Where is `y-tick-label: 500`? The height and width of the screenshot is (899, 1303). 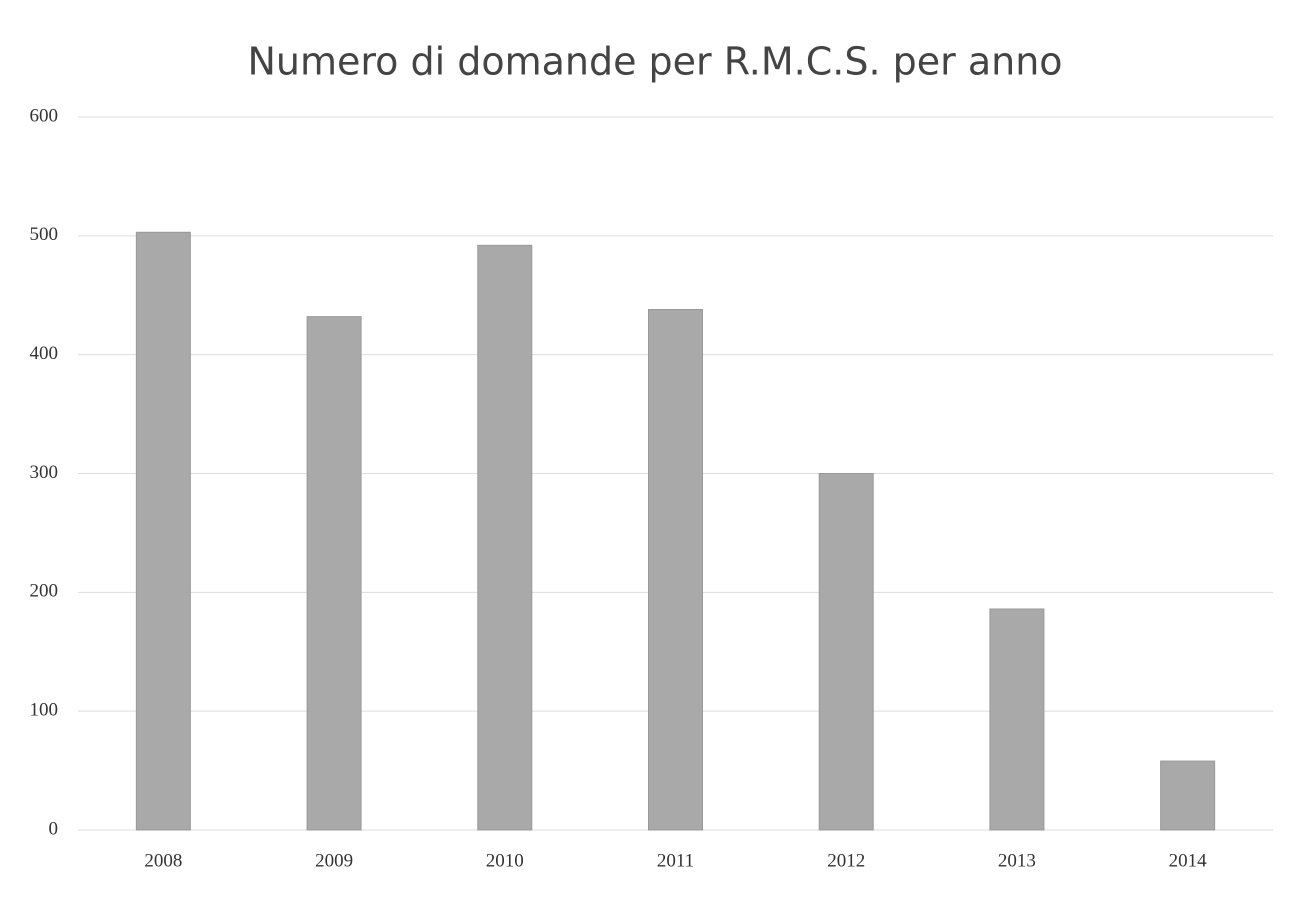
y-tick-label: 500 is located at coordinates (44, 234).